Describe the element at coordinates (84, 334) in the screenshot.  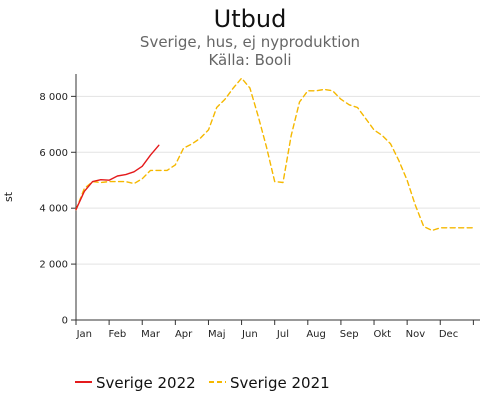
I see `x-tick-label: Jan` at that location.